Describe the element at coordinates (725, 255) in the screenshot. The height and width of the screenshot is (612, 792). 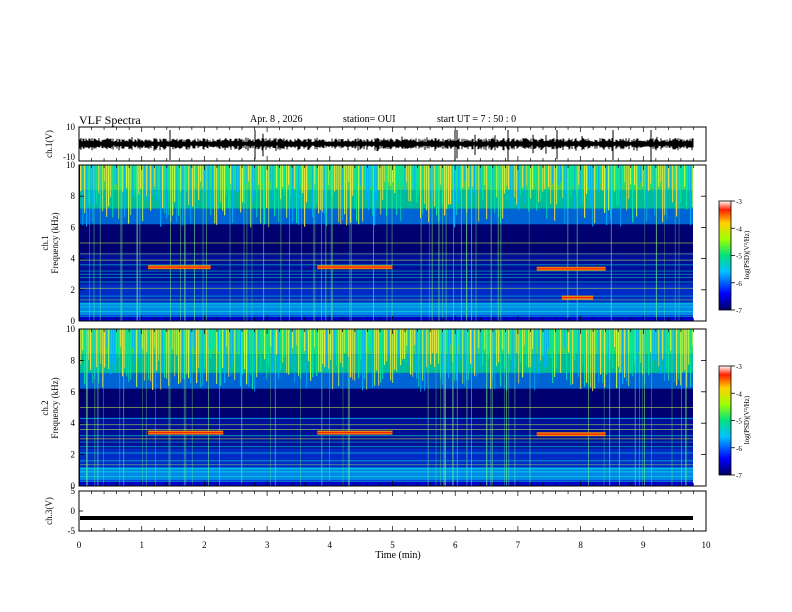
I see `ch1-colorbar` at that location.